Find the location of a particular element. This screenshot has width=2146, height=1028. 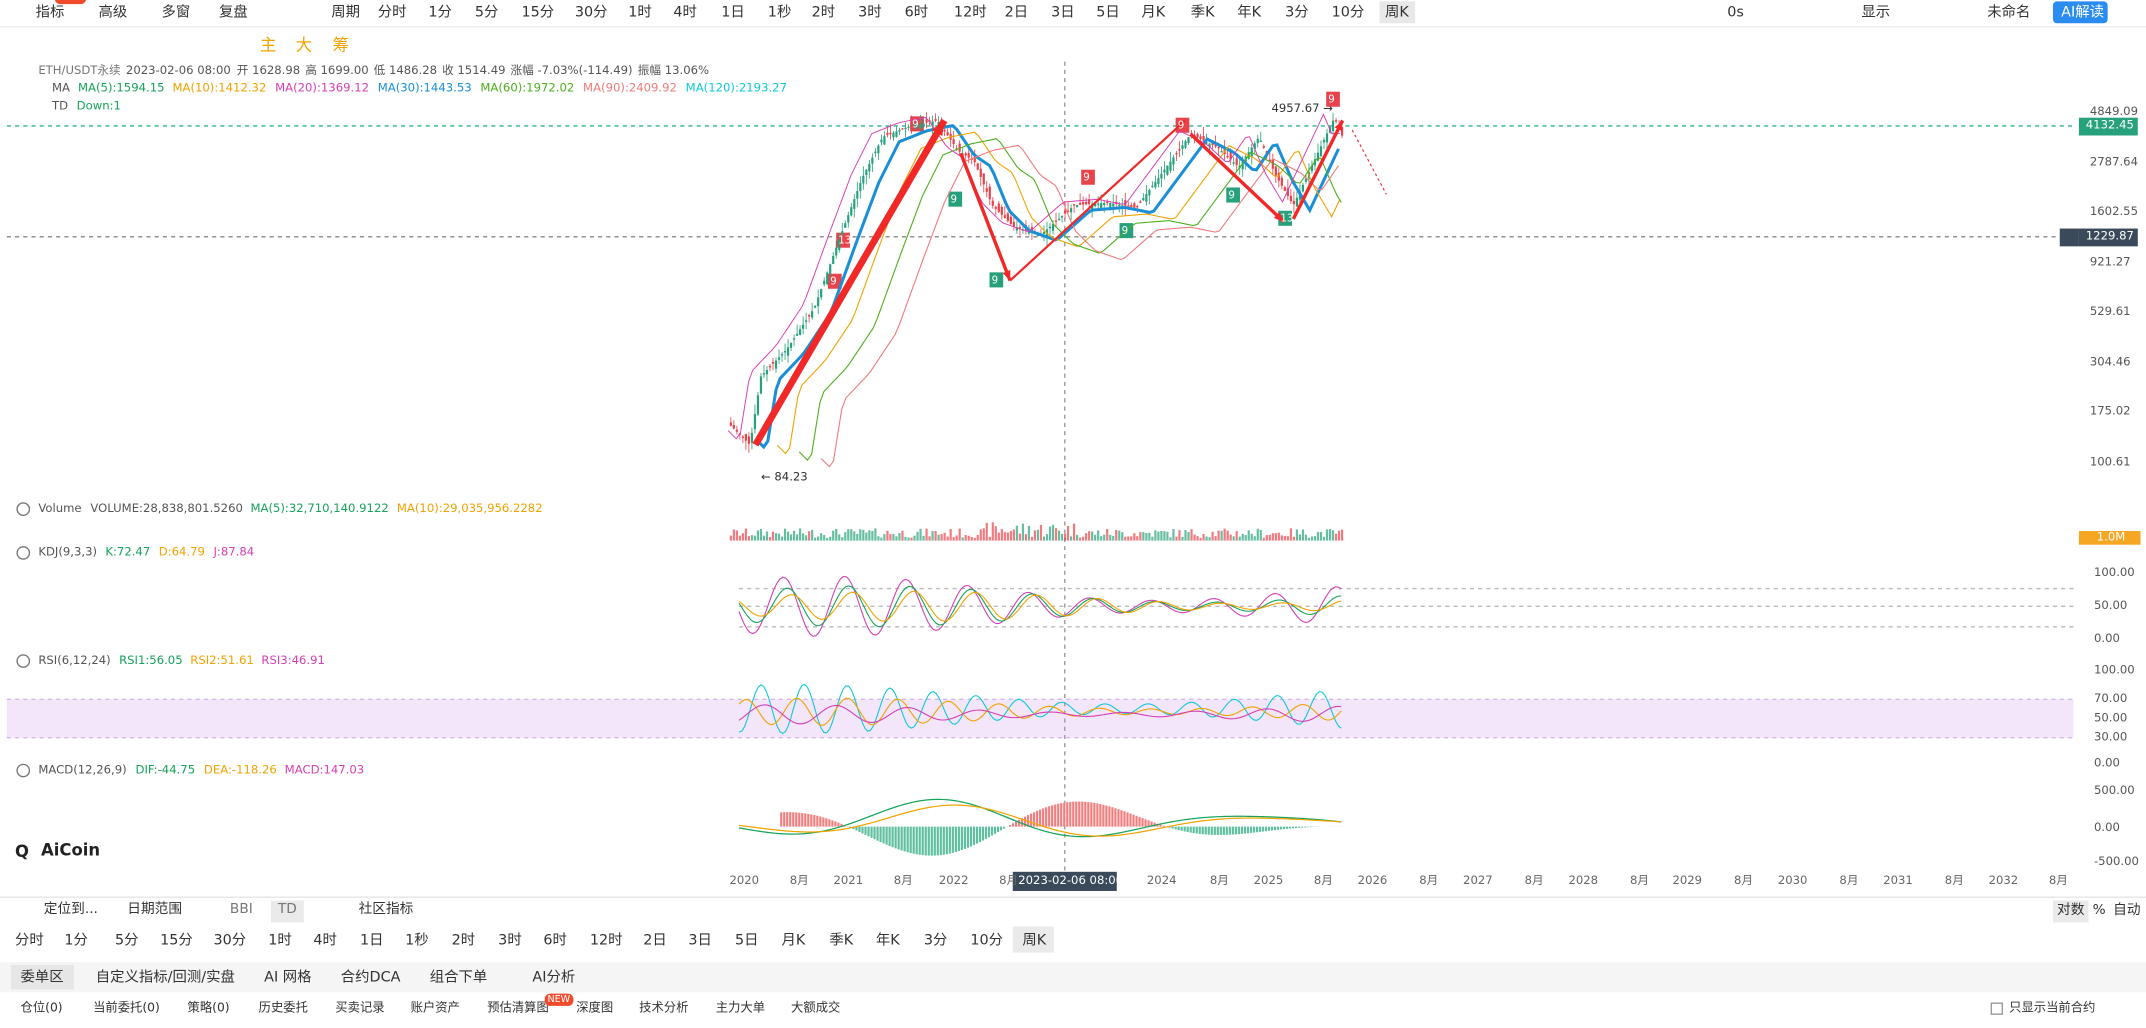

plus-button is located at coordinates (2069, 237).